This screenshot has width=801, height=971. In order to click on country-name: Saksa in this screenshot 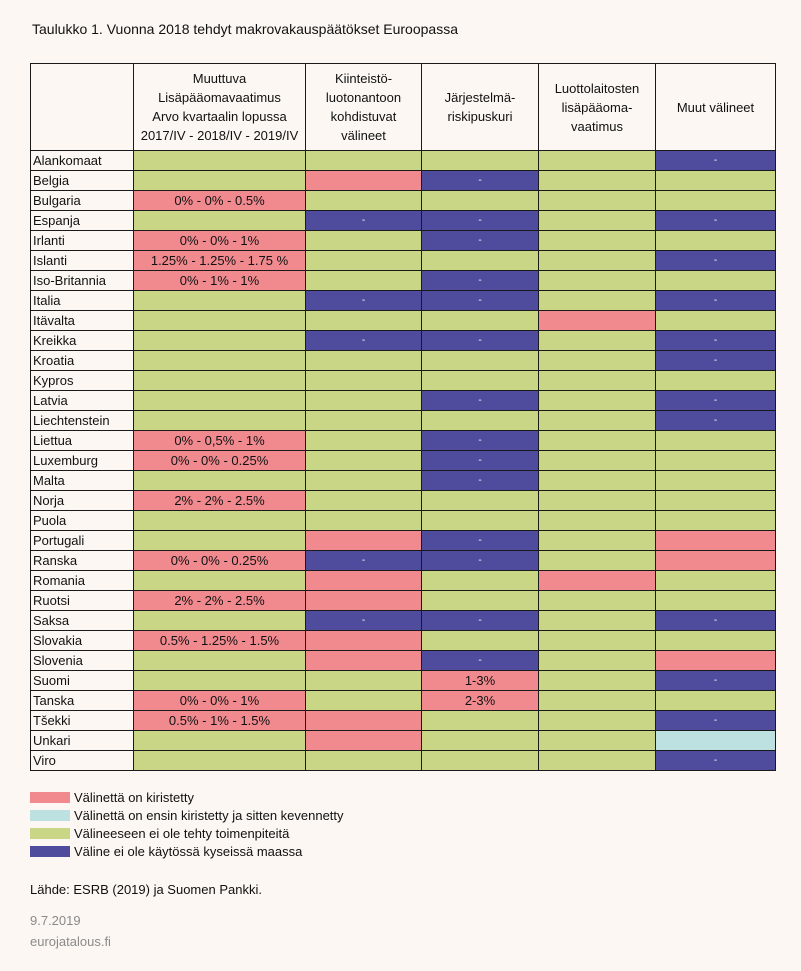, I will do `click(82, 620)`.